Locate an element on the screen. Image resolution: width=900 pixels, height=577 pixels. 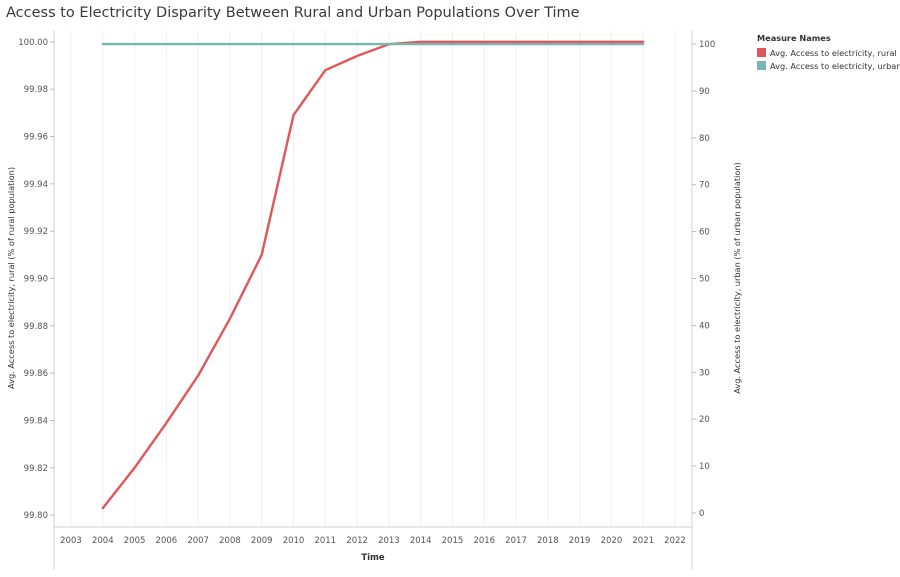
x-tick-label: 2019 is located at coordinates (580, 541).